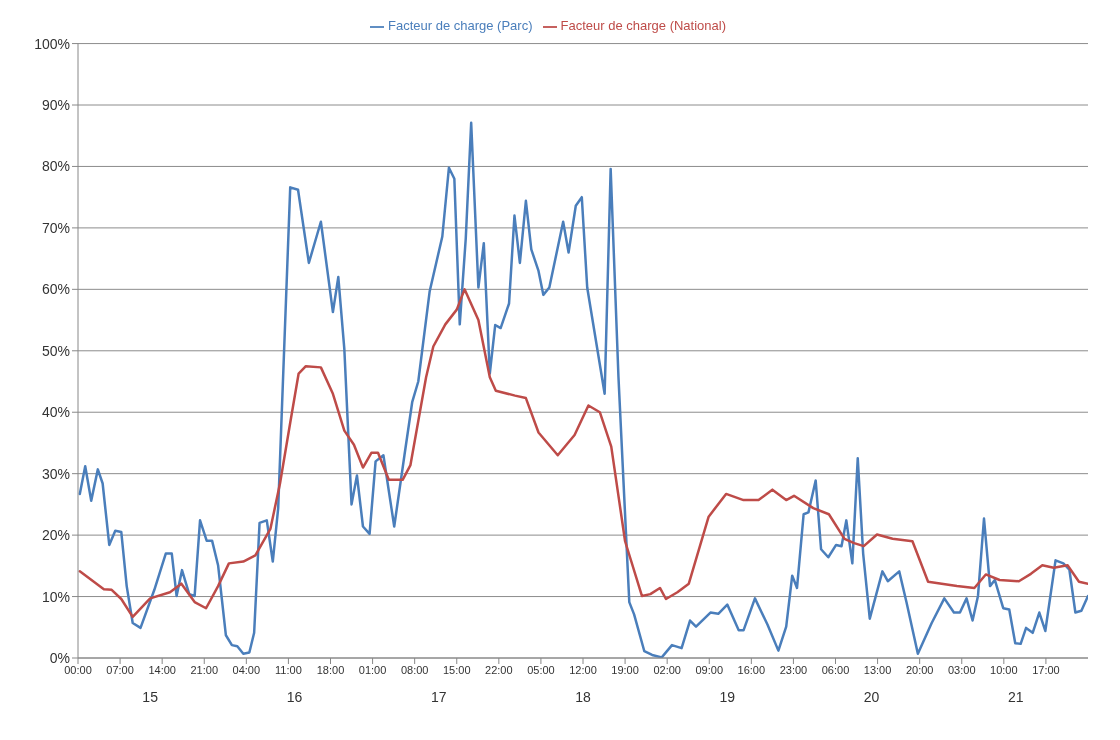  What do you see at coordinates (727, 697) in the screenshot?
I see `x2-tick-label: 19` at bounding box center [727, 697].